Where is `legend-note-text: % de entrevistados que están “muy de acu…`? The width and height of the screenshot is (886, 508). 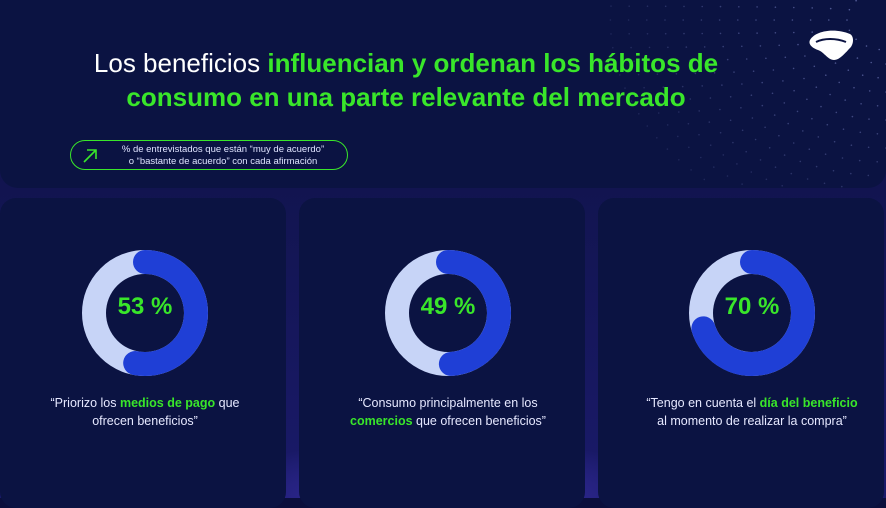
legend-note-text: % de entrevistados que están “muy de acu… is located at coordinates (223, 156).